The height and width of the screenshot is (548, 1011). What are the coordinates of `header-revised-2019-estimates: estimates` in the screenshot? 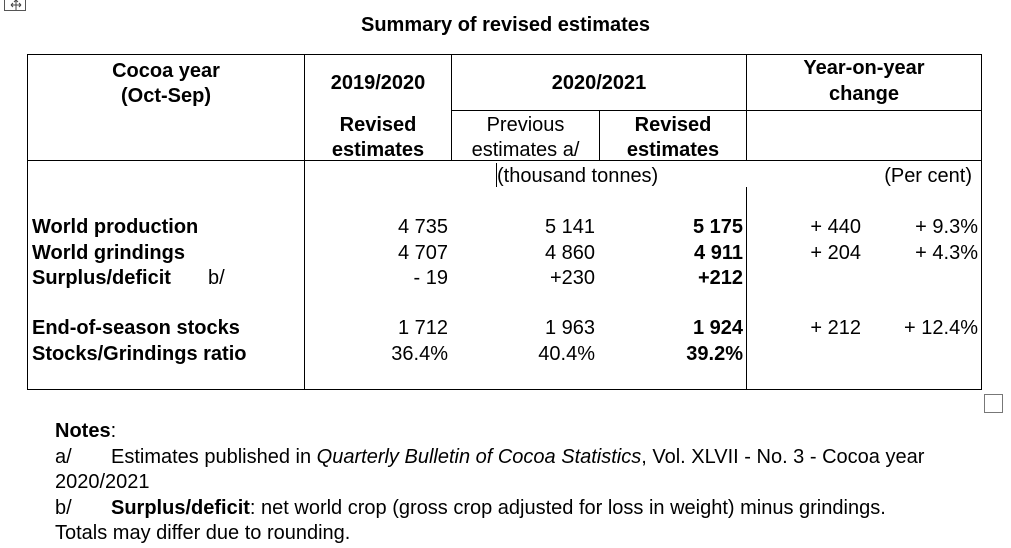 It's located at (378, 150).